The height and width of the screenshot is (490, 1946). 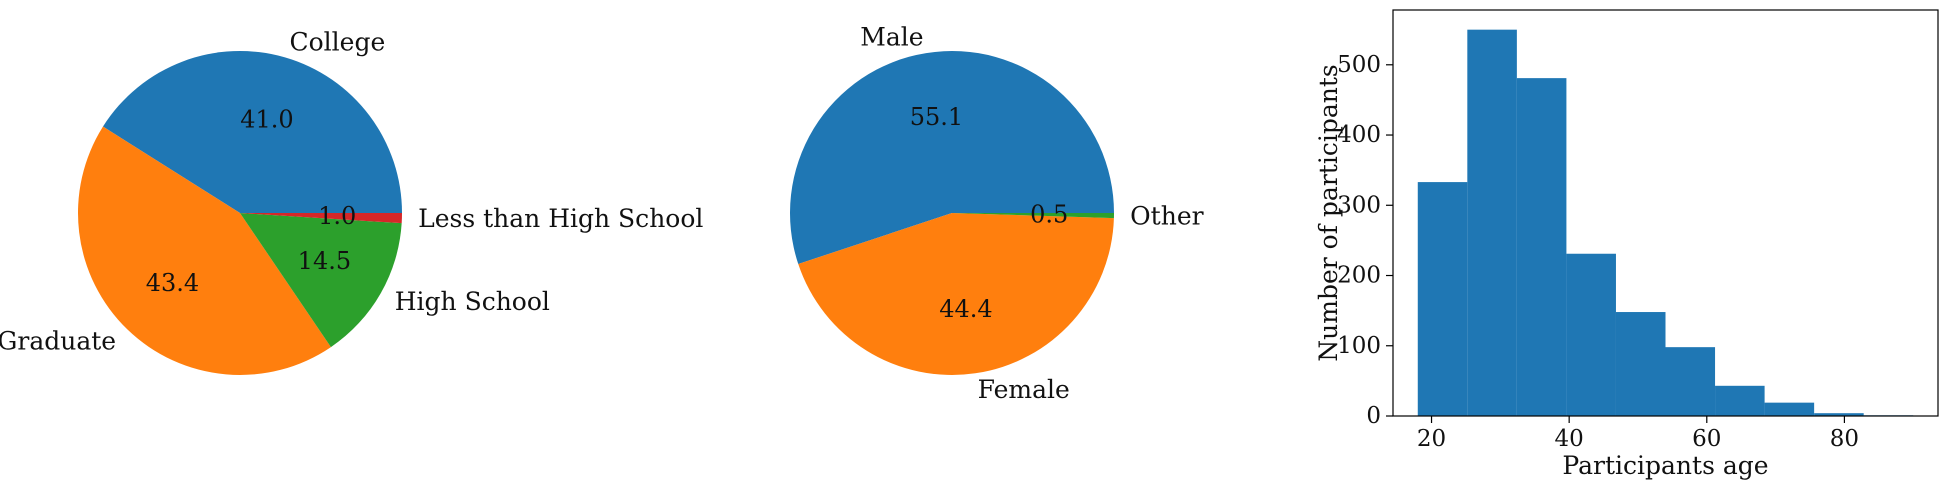 I want to click on pie-slice-less-than-high-school, so click(x=321, y=218).